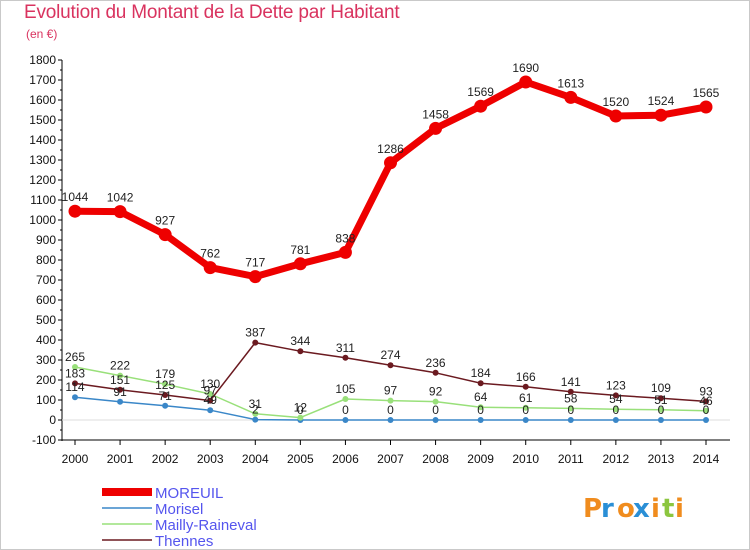 Image resolution: width=750 pixels, height=550 pixels. Describe the element at coordinates (75, 459) in the screenshot. I see `x-tick-label: 2000` at that location.